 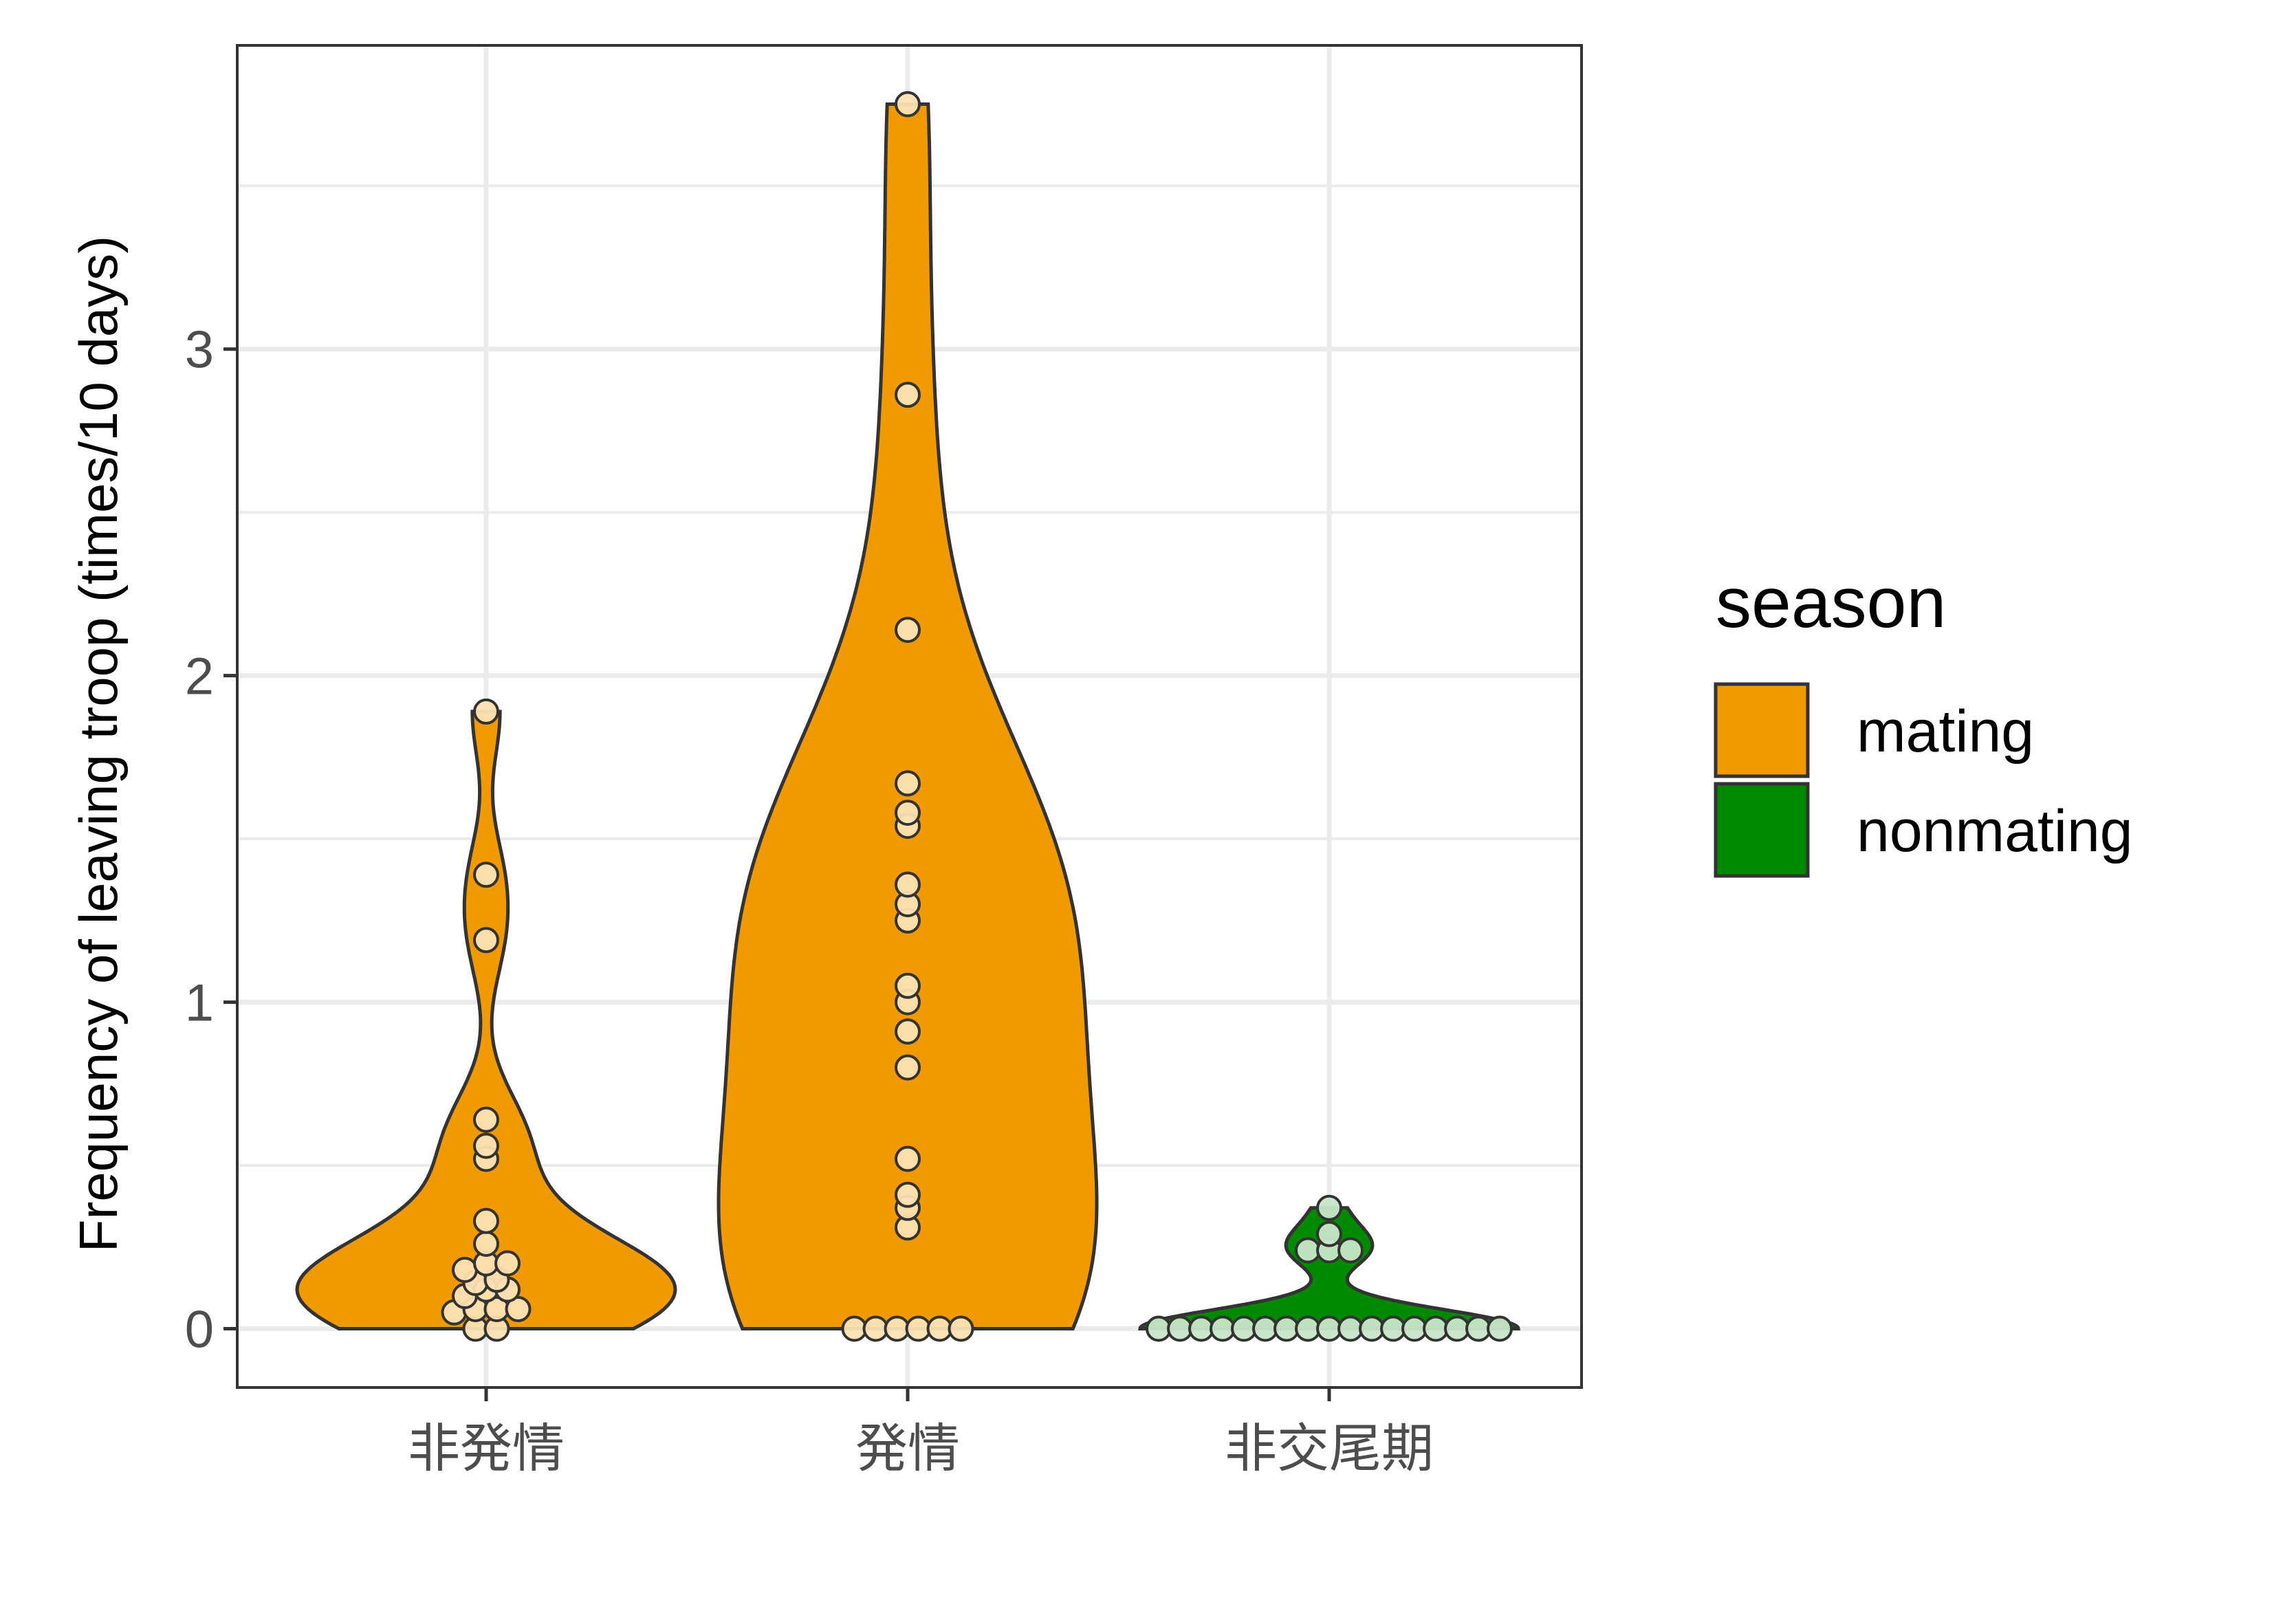 What do you see at coordinates (1762, 730) in the screenshot?
I see `legend-key-mating` at bounding box center [1762, 730].